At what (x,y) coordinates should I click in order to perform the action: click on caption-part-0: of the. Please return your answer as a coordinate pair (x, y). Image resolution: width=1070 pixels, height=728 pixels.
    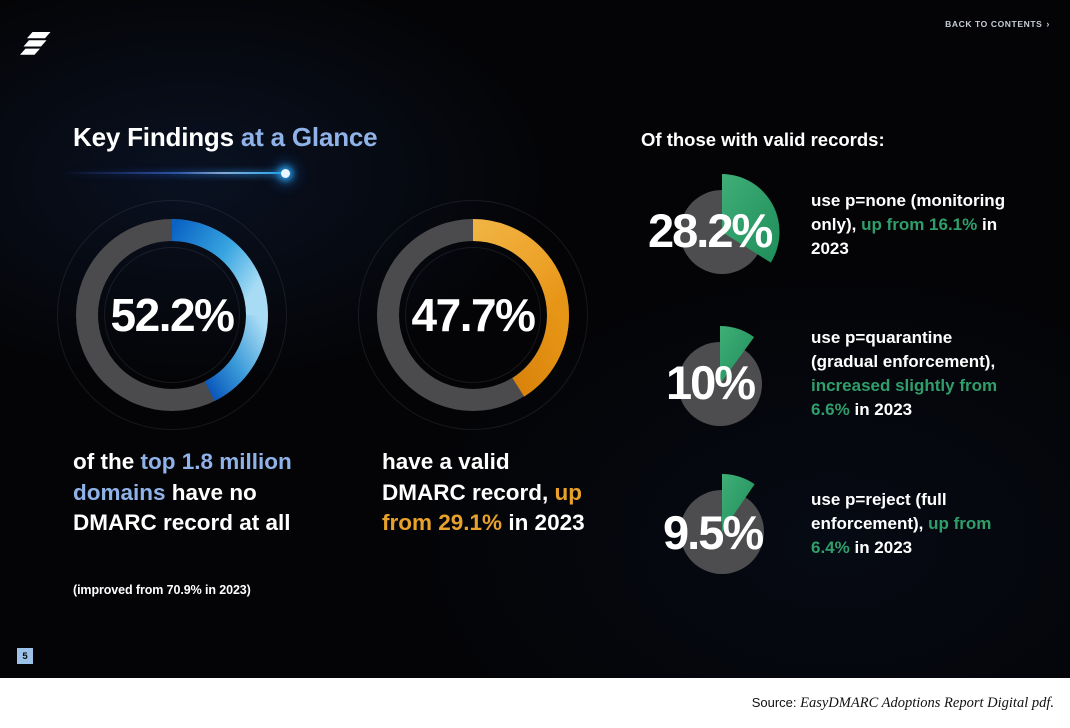
    Looking at the image, I should click on (107, 461).